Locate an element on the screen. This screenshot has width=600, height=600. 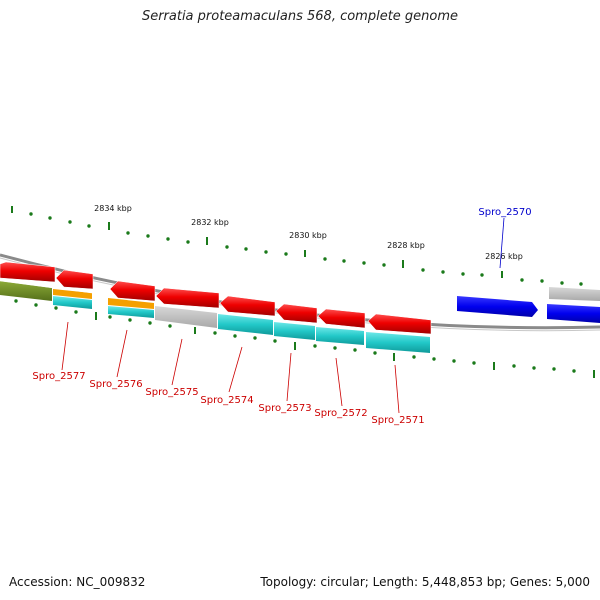
gene-label-spro-2572: Spro_2572 is located at coordinates (340, 413).